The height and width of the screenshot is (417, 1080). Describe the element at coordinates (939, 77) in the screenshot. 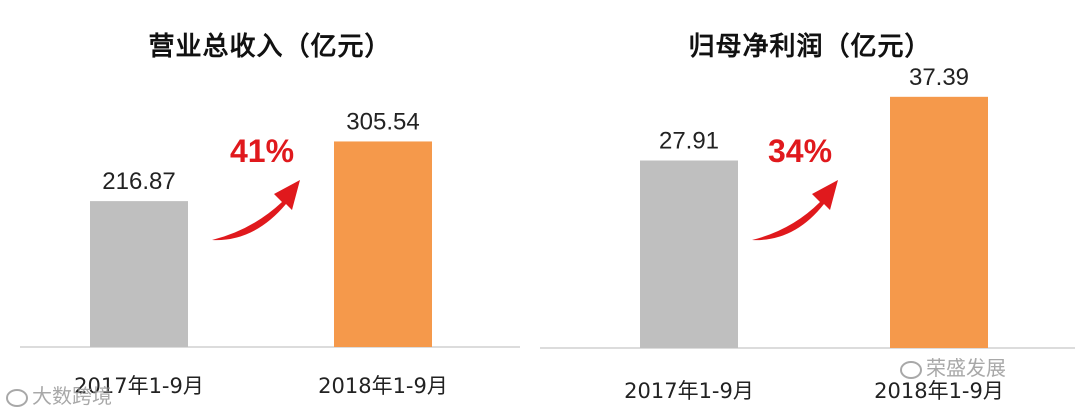

I see `data-label: 37.39` at that location.